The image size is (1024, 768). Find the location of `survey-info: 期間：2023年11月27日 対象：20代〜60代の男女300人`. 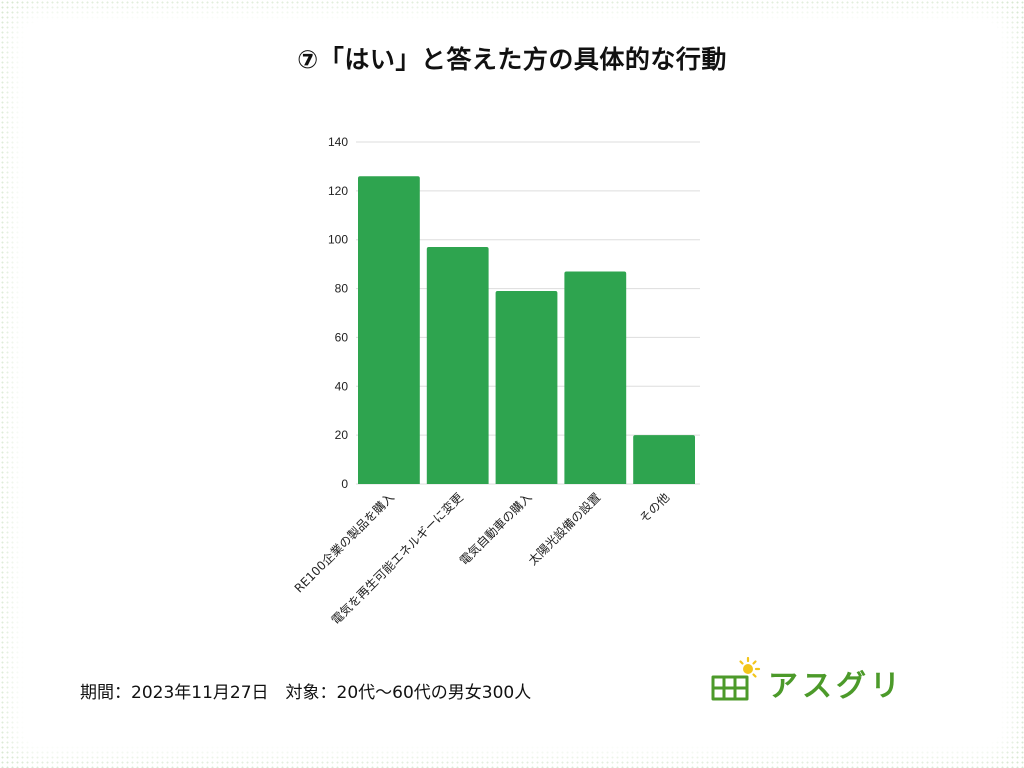

survey-info: 期間：2023年11月27日 対象：20代〜60代の男女300人 is located at coordinates (305, 690).